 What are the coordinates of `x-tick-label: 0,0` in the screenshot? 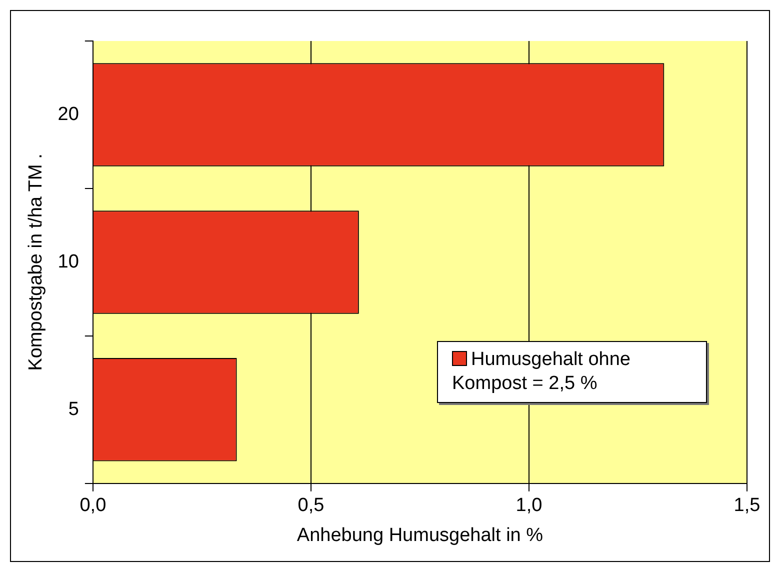 It's located at (93, 505).